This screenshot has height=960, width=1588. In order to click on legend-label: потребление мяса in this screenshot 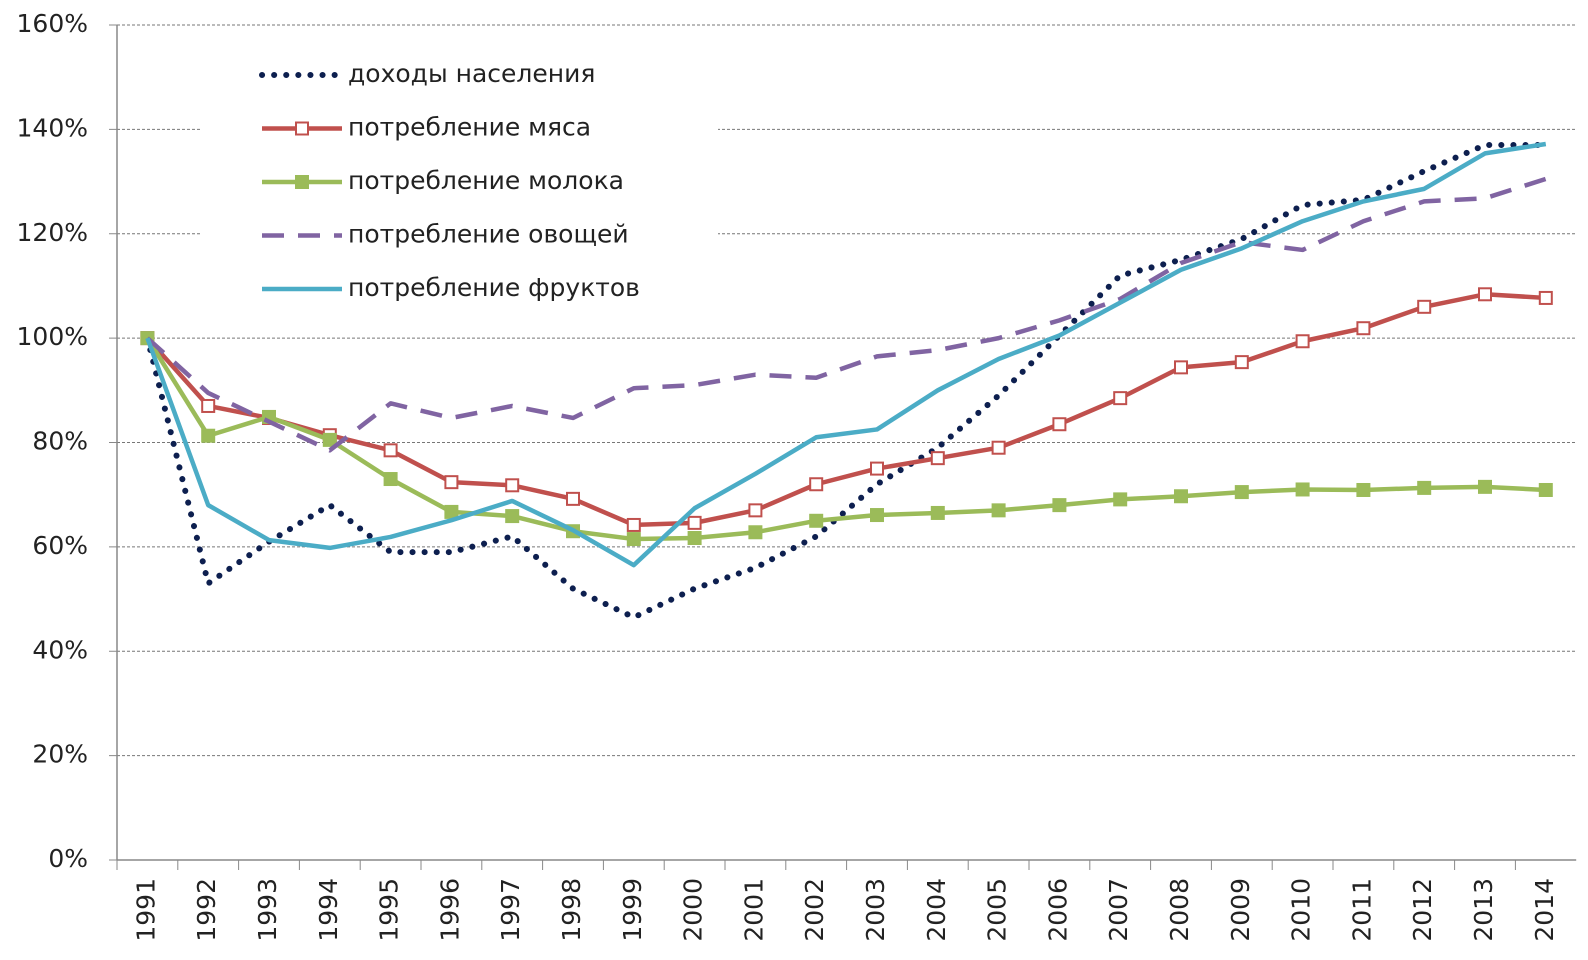, I will do `click(469, 127)`.